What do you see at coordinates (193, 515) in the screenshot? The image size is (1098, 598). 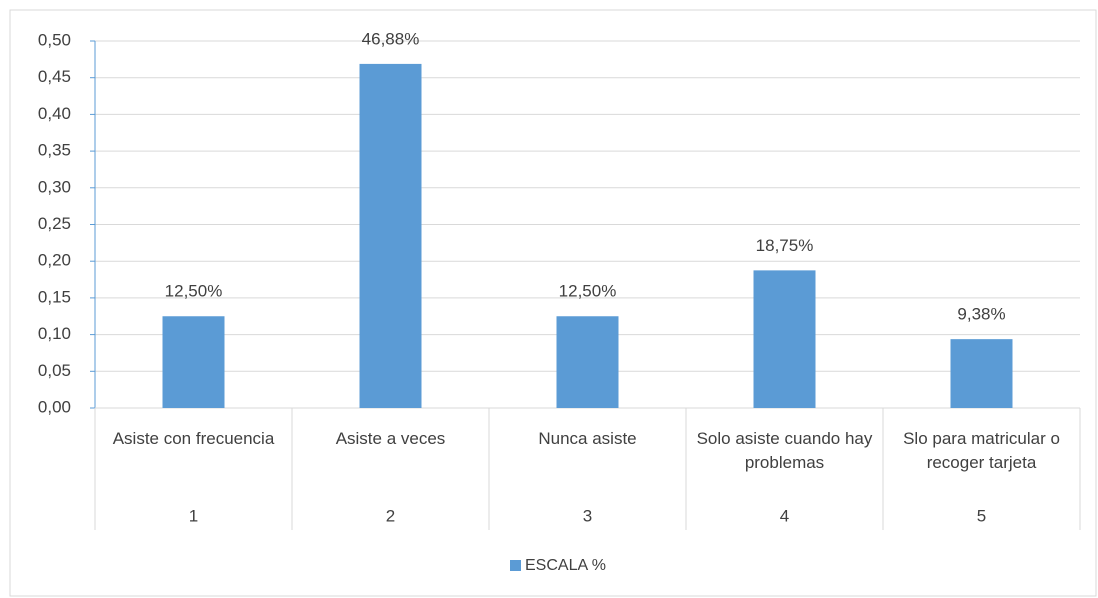 I see `group-label: 1` at bounding box center [193, 515].